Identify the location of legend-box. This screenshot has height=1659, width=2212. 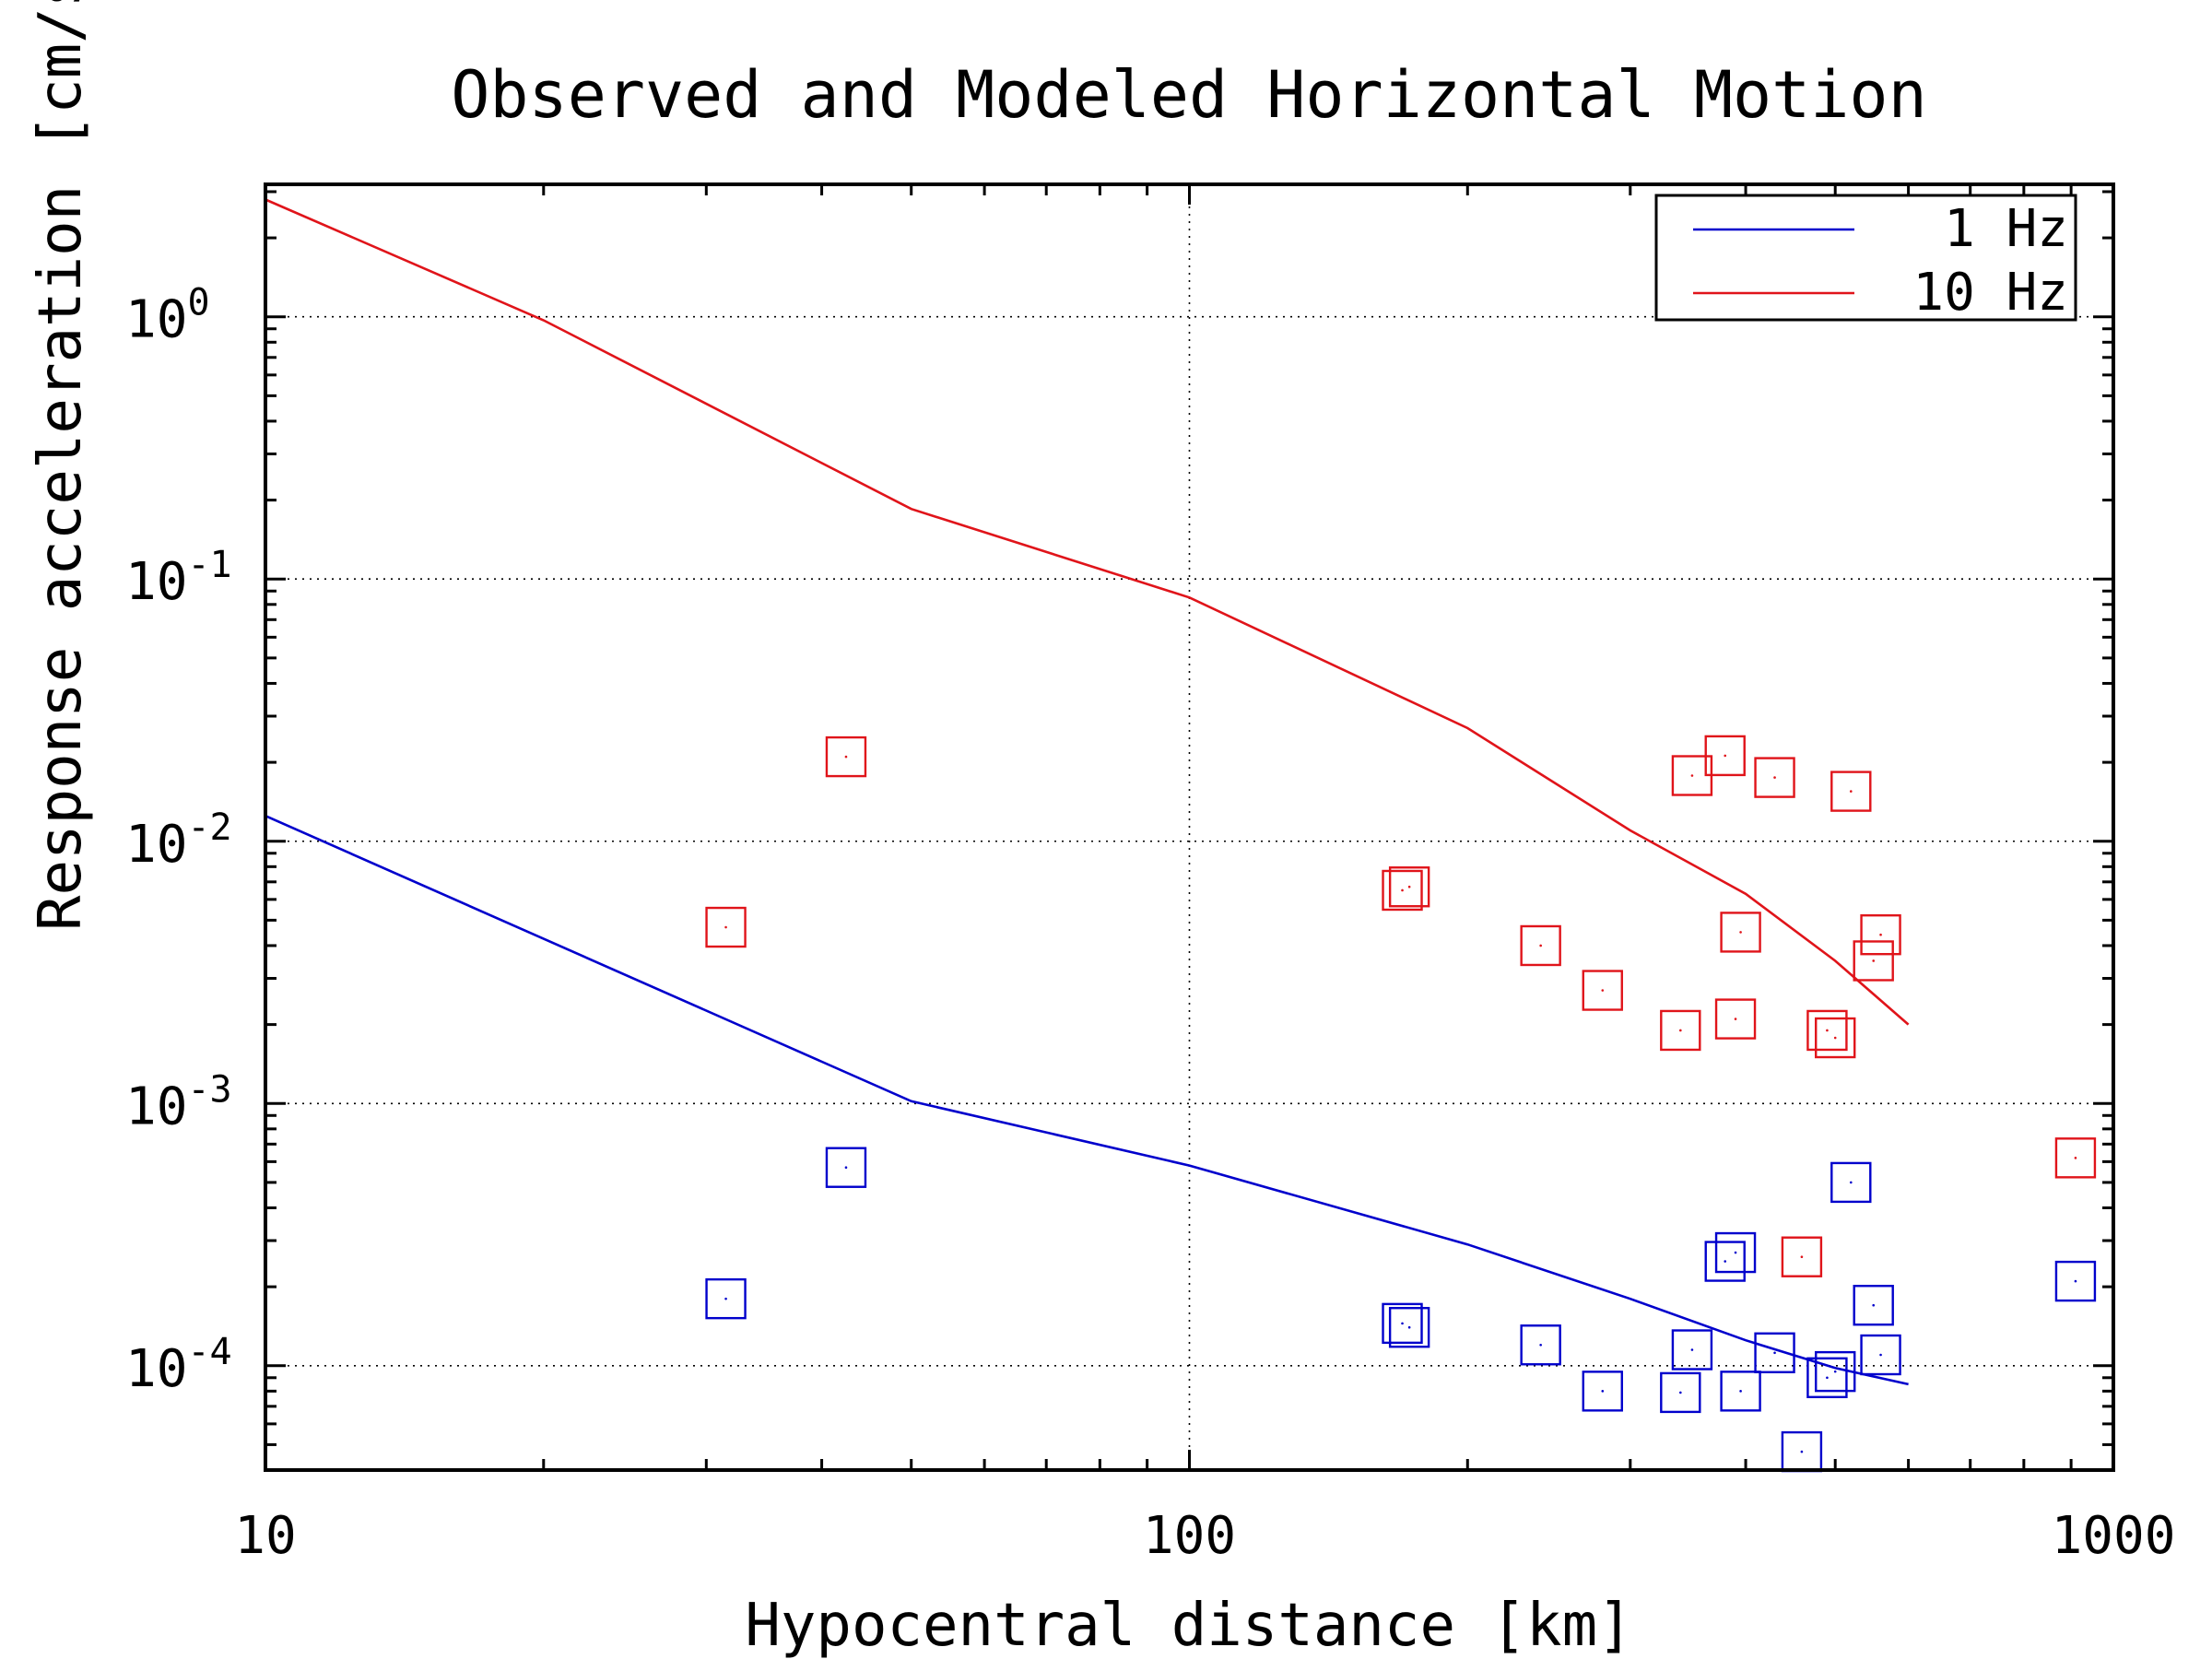
(1865, 258).